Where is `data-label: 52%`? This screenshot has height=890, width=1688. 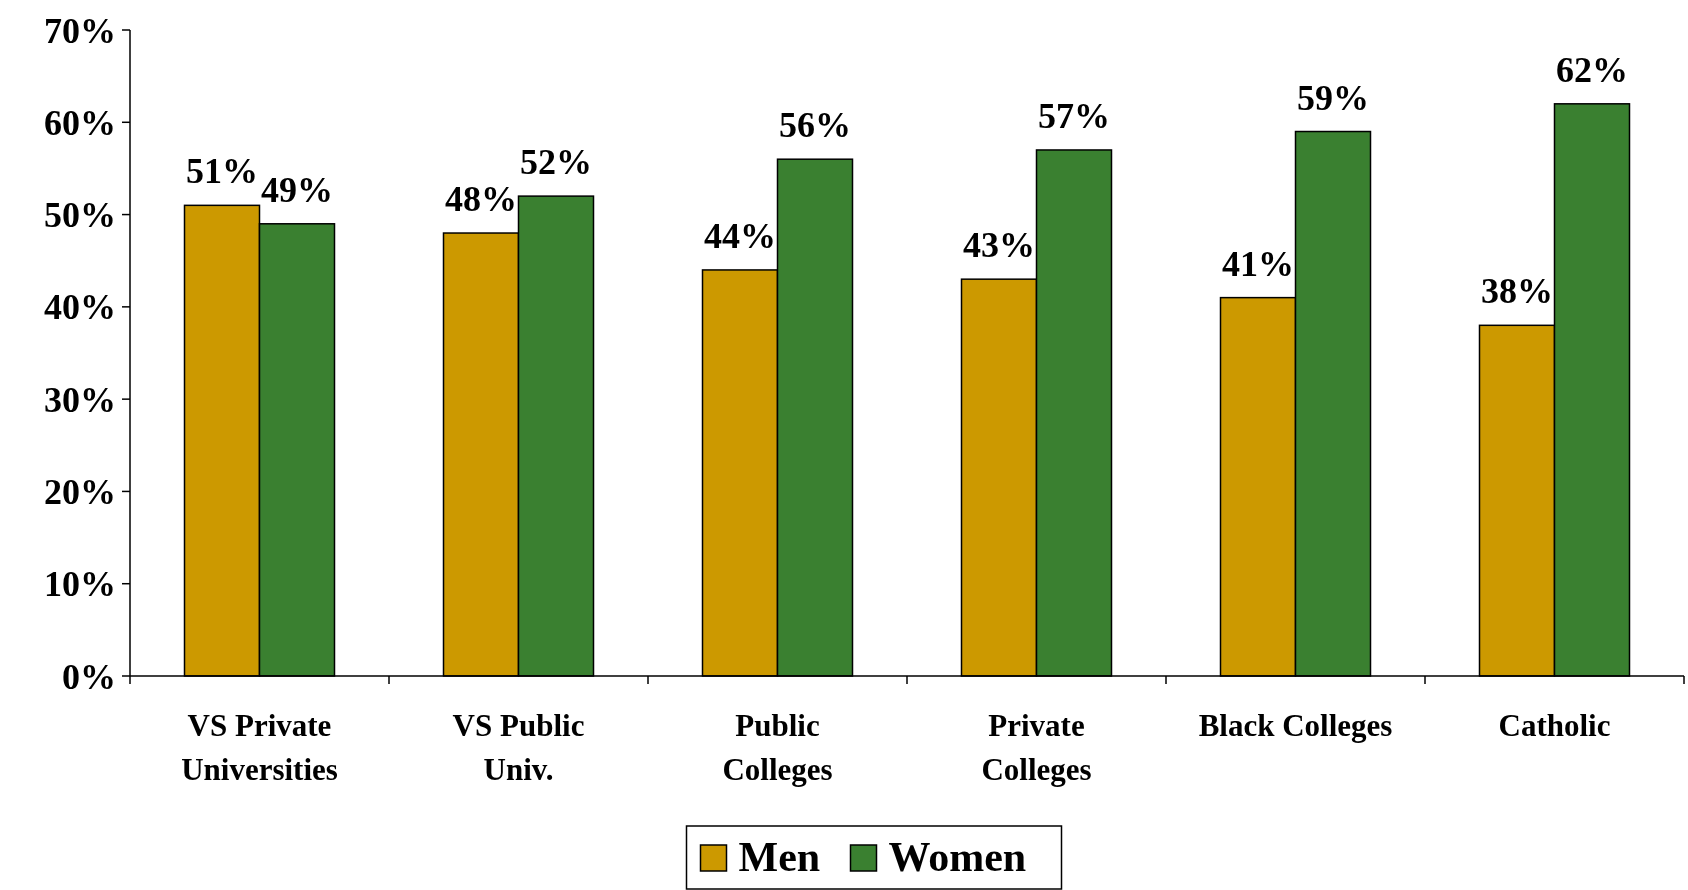
data-label: 52% is located at coordinates (556, 162).